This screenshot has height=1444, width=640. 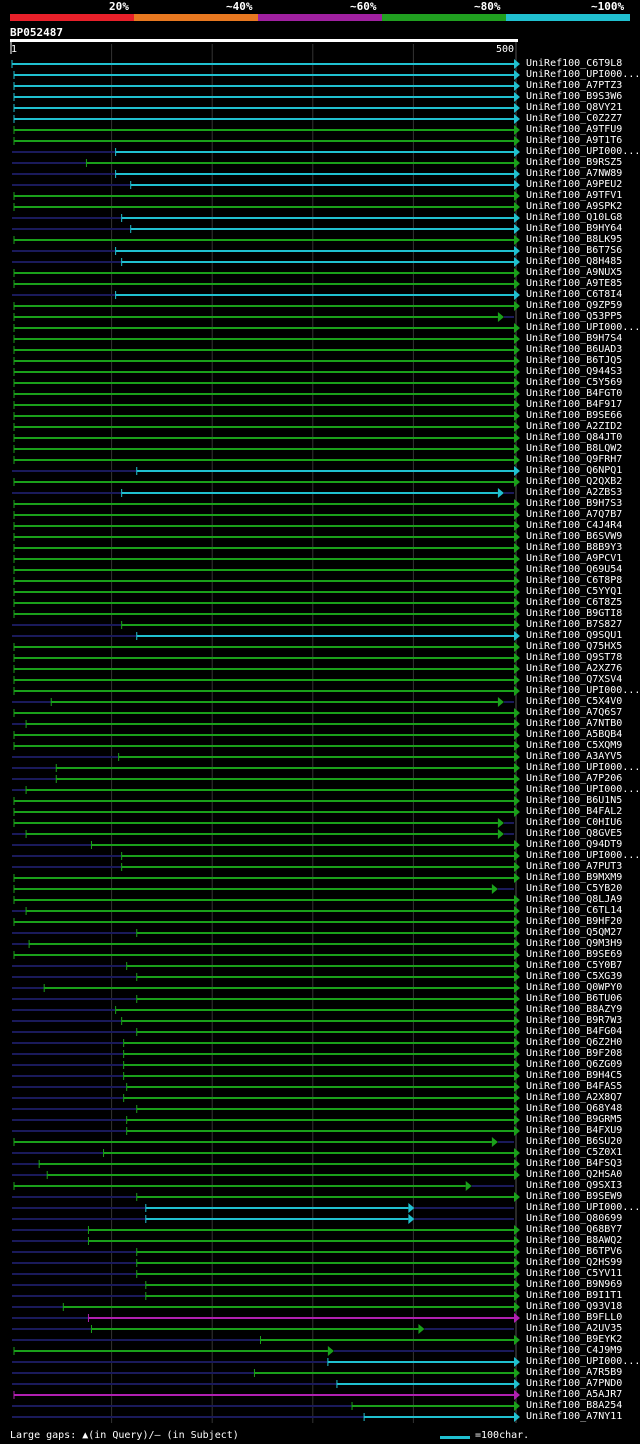 What do you see at coordinates (574, 415) in the screenshot?
I see `hit-label: UniRef100_B9SE66` at bounding box center [574, 415].